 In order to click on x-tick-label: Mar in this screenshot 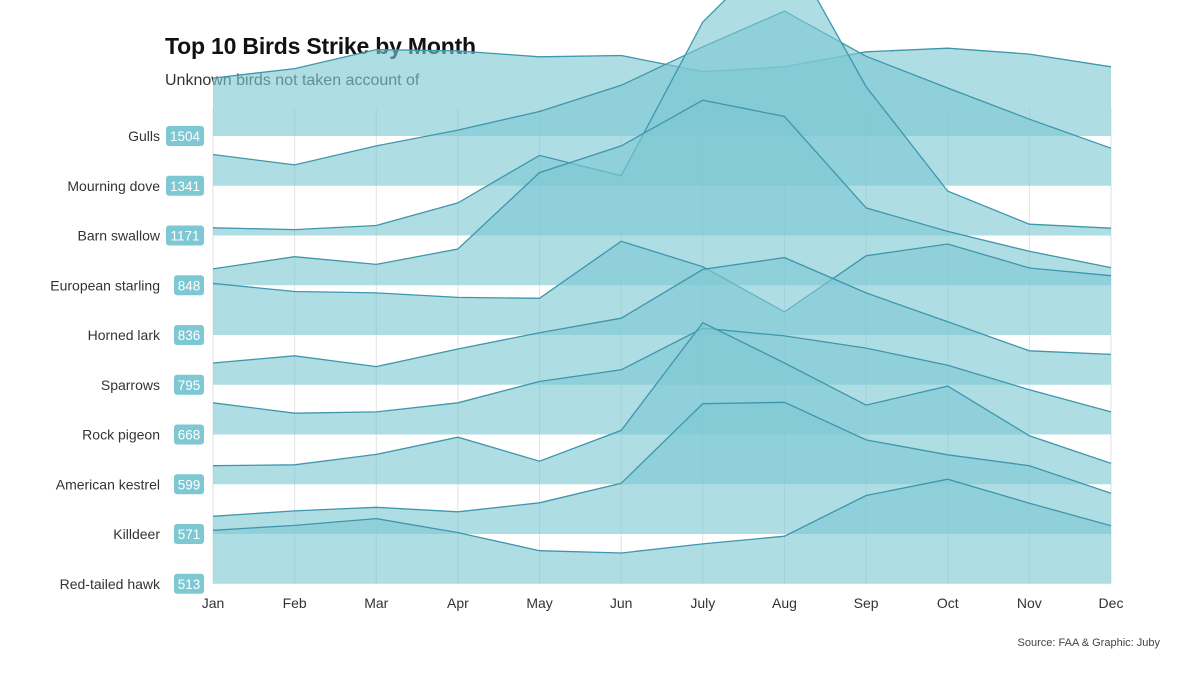, I will do `click(376, 603)`.